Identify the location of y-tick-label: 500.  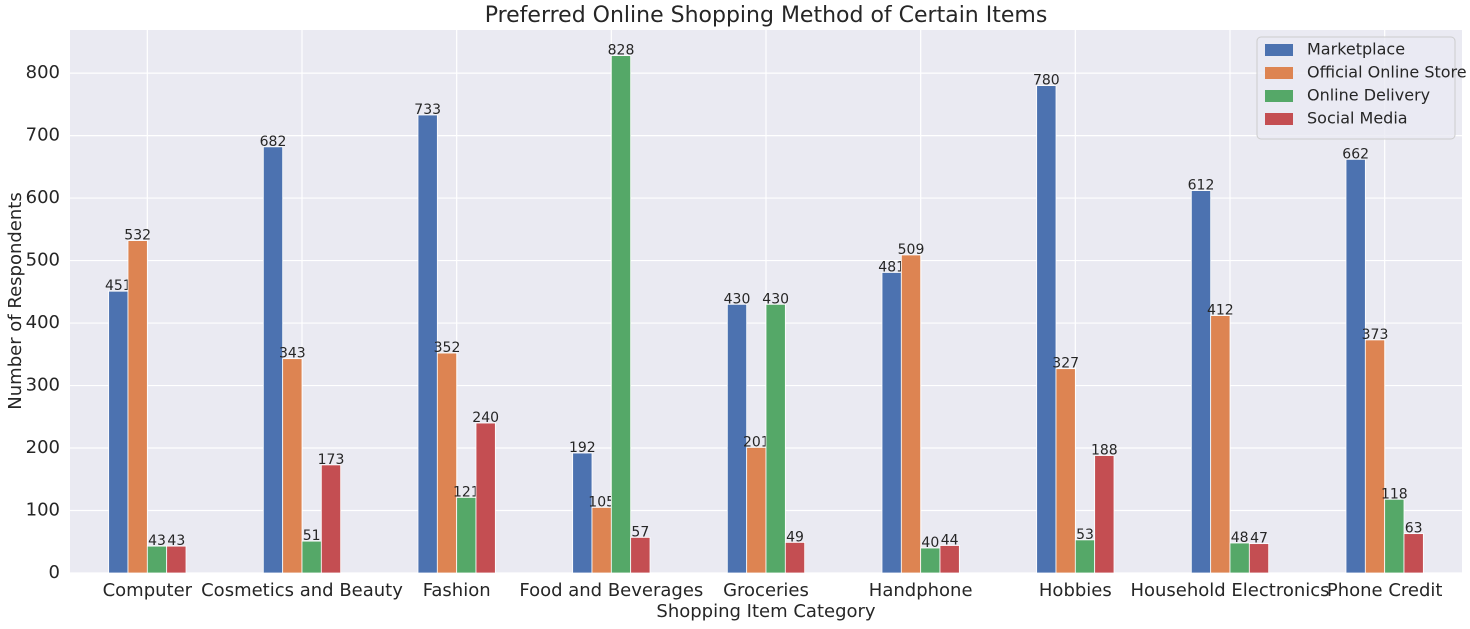
(43, 260).